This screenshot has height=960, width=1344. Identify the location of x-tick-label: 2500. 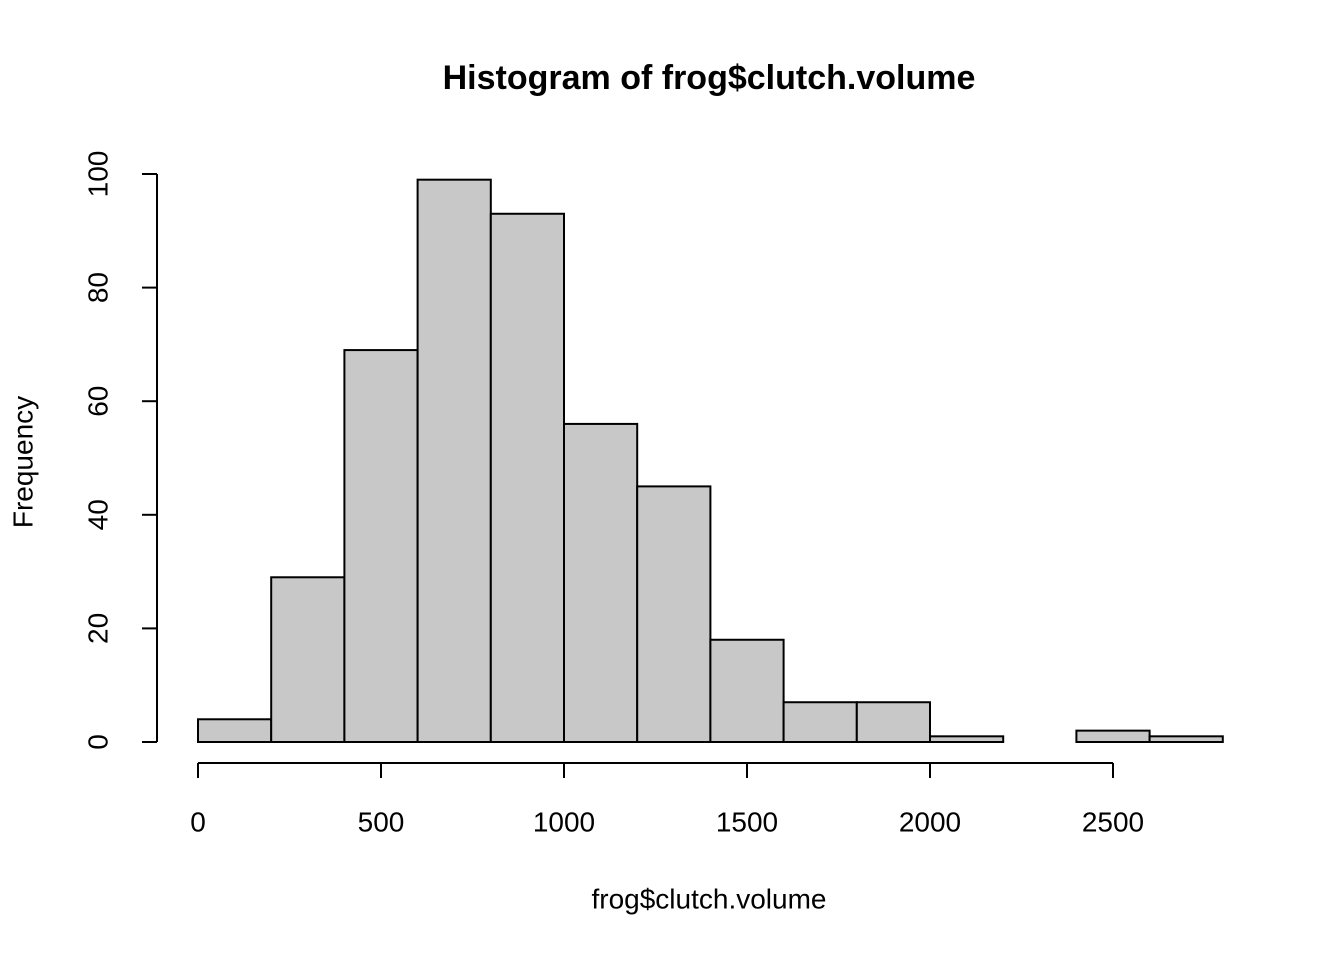
(1113, 821).